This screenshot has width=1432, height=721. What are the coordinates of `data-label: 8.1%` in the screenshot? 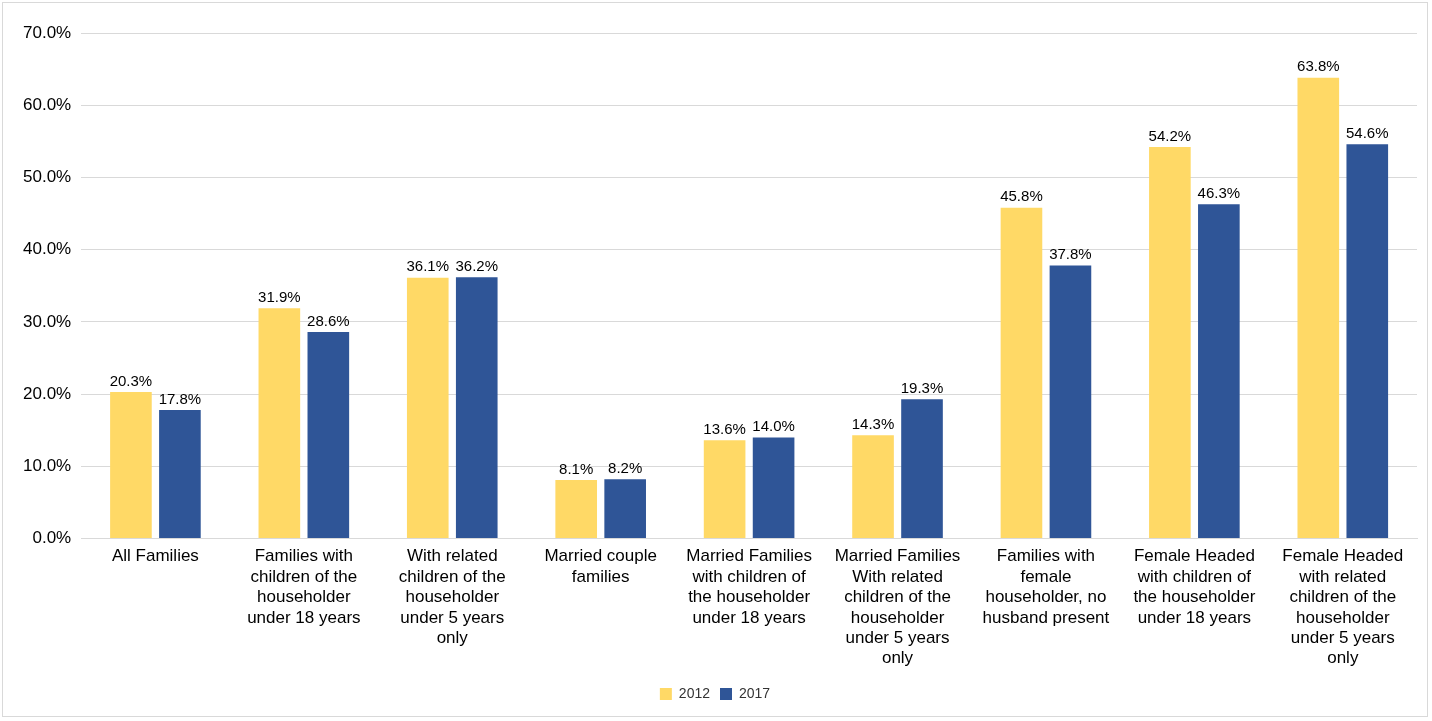 It's located at (576, 468).